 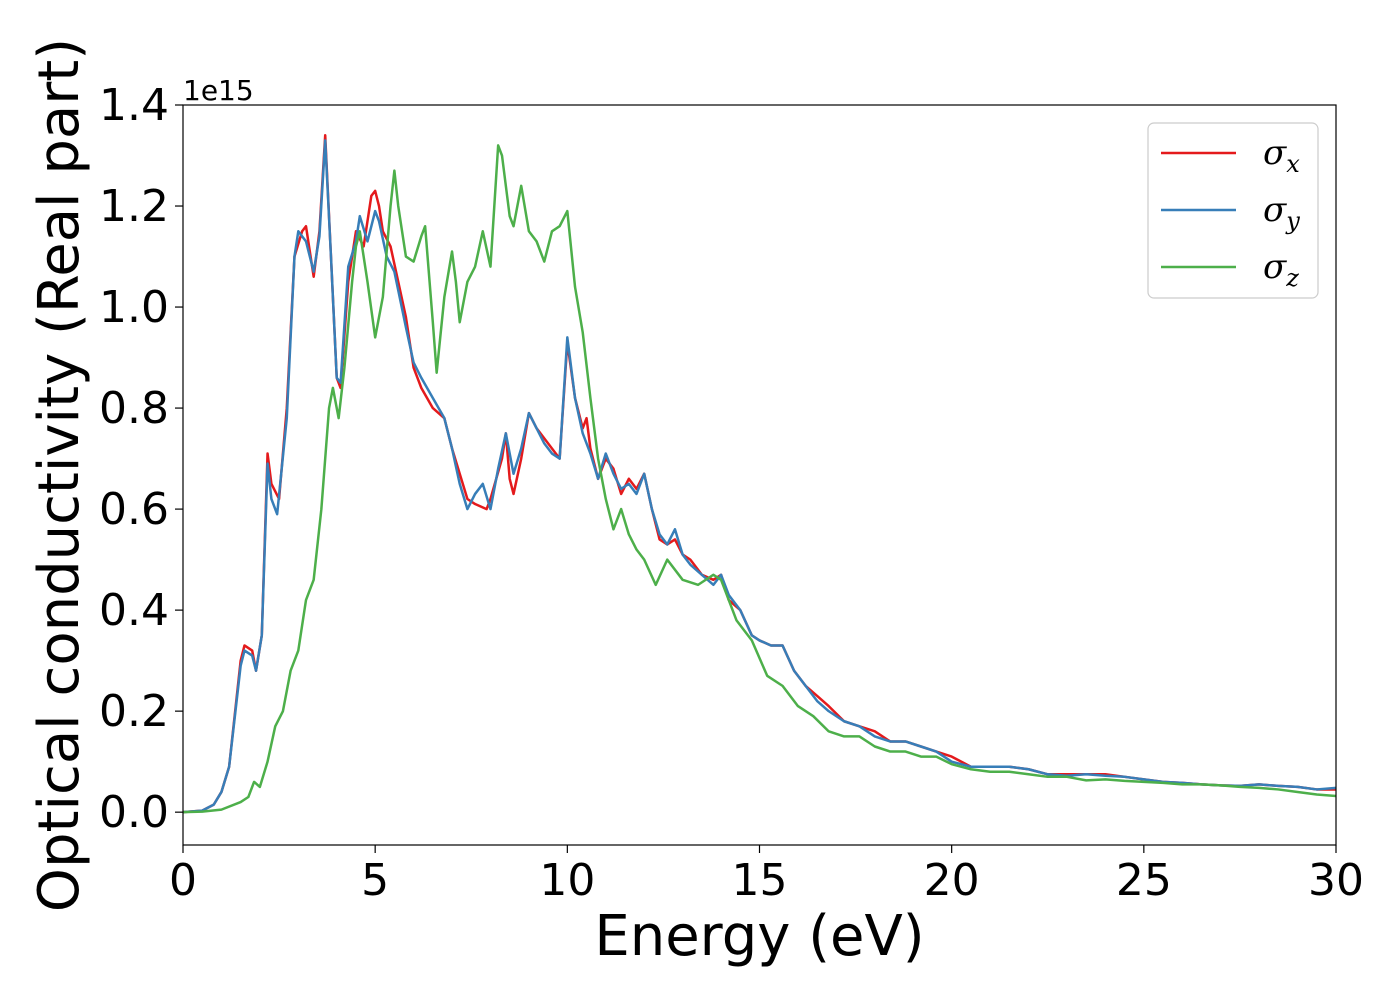 What do you see at coordinates (1144, 880) in the screenshot?
I see `x-tick-label: 25` at bounding box center [1144, 880].